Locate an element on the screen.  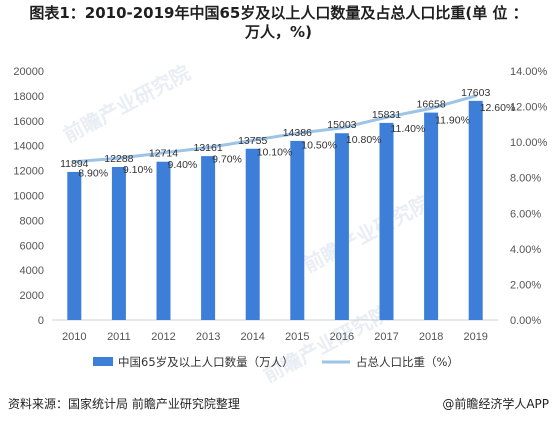
bar-value-label: 15831 is located at coordinates (386, 115).